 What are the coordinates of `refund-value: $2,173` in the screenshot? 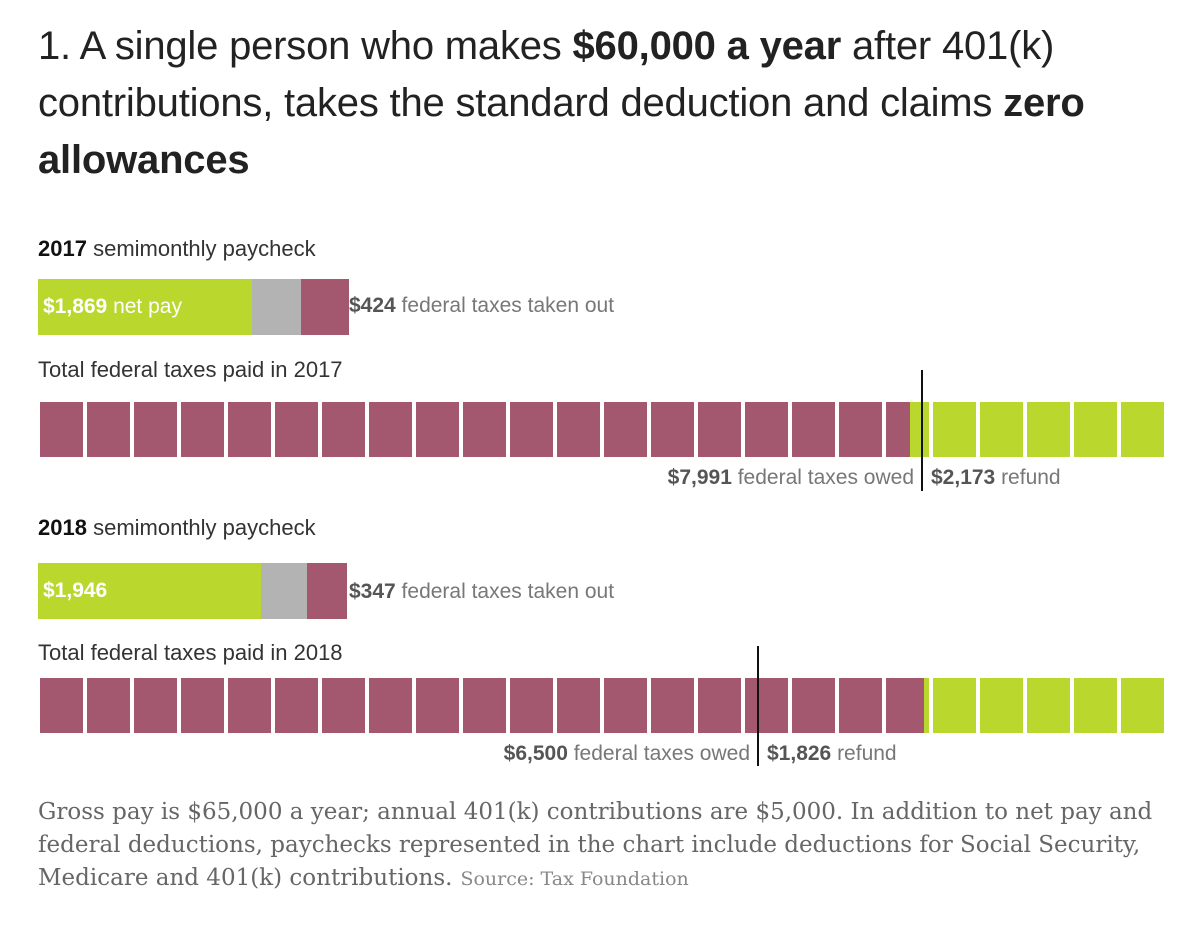 It's located at (963, 477).